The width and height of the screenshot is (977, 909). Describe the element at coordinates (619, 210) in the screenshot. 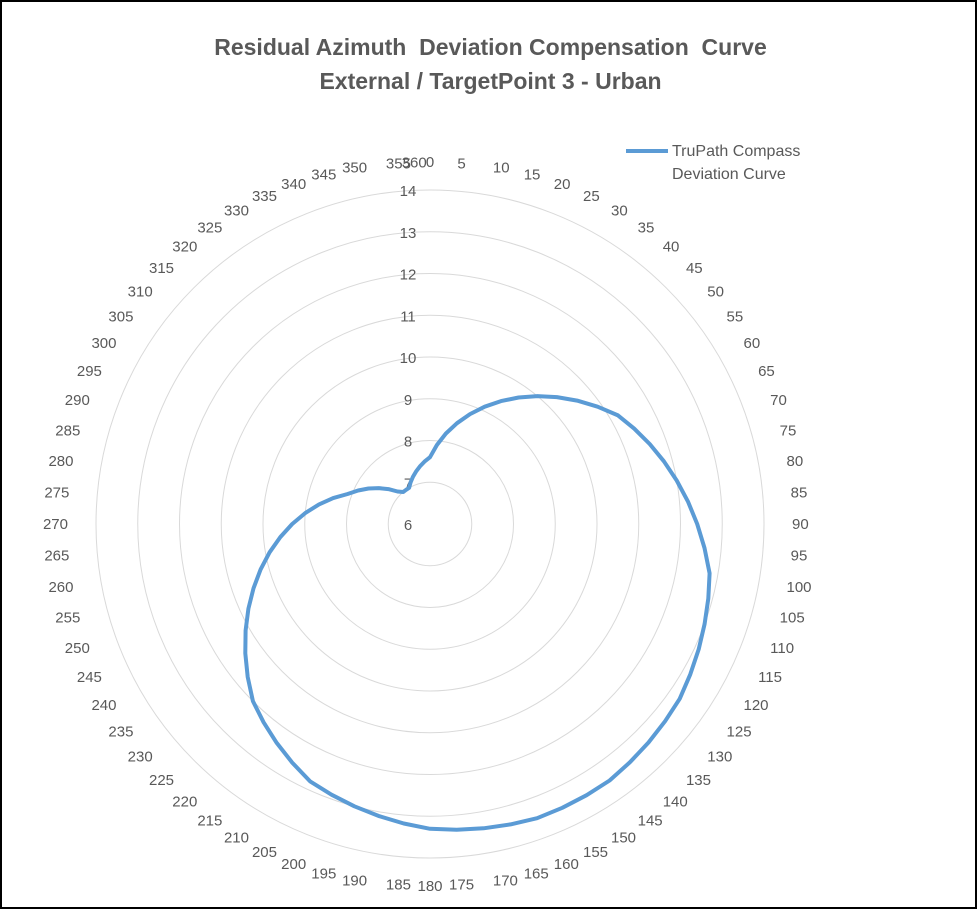

I see `angle-tick-label: 30` at that location.